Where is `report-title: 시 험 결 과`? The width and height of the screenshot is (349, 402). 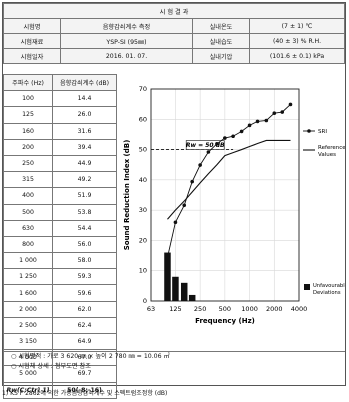 report-title: 시 험 결 과 is located at coordinates (174, 11).